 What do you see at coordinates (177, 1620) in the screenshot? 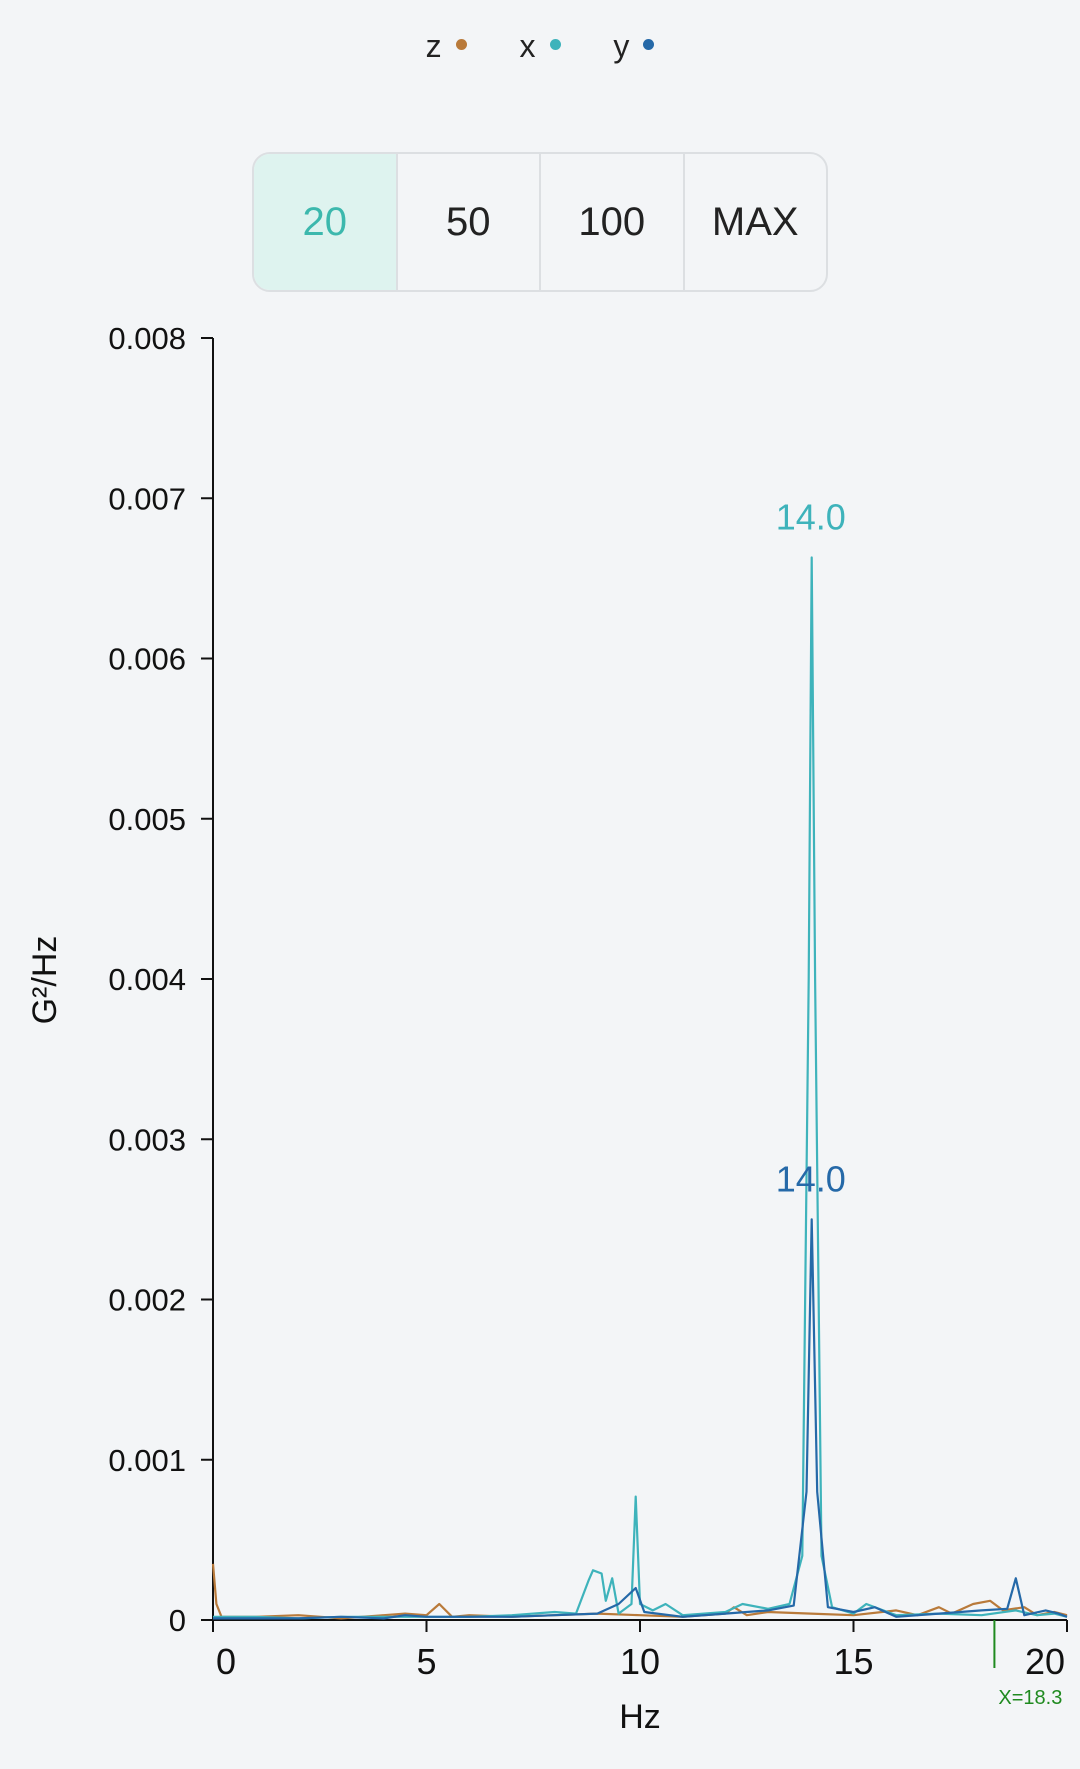
I see `y-tick-label: 0` at bounding box center [177, 1620].